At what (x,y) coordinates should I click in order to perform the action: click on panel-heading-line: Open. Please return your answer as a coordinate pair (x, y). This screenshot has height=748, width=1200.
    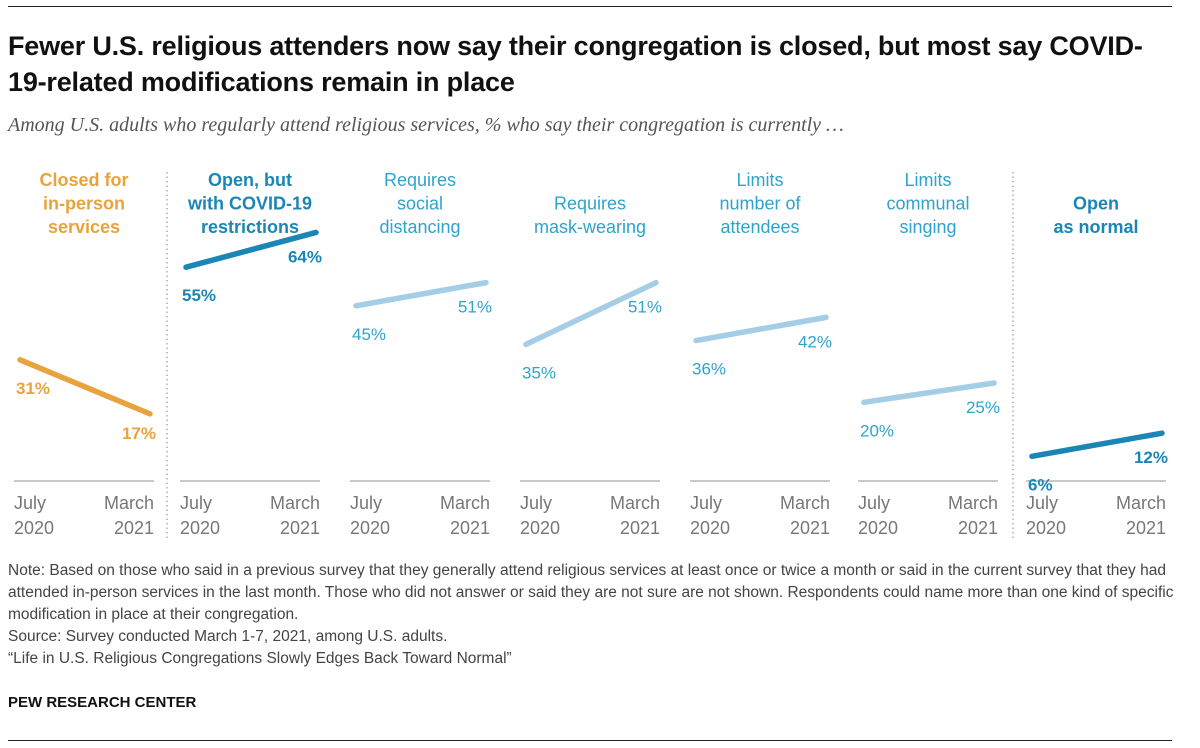
    Looking at the image, I should click on (1096, 204).